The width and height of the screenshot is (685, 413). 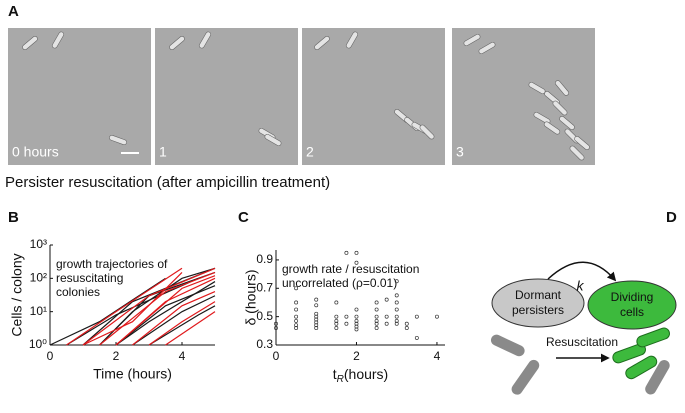 I want to click on x-axis-label-part: (hours), so click(x=366, y=374).